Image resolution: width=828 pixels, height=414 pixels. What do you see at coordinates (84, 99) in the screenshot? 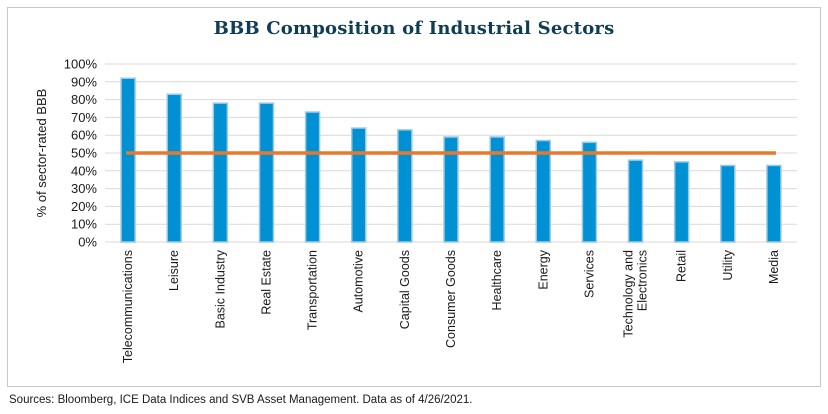
I see `y-tick-label: 80%` at bounding box center [84, 99].